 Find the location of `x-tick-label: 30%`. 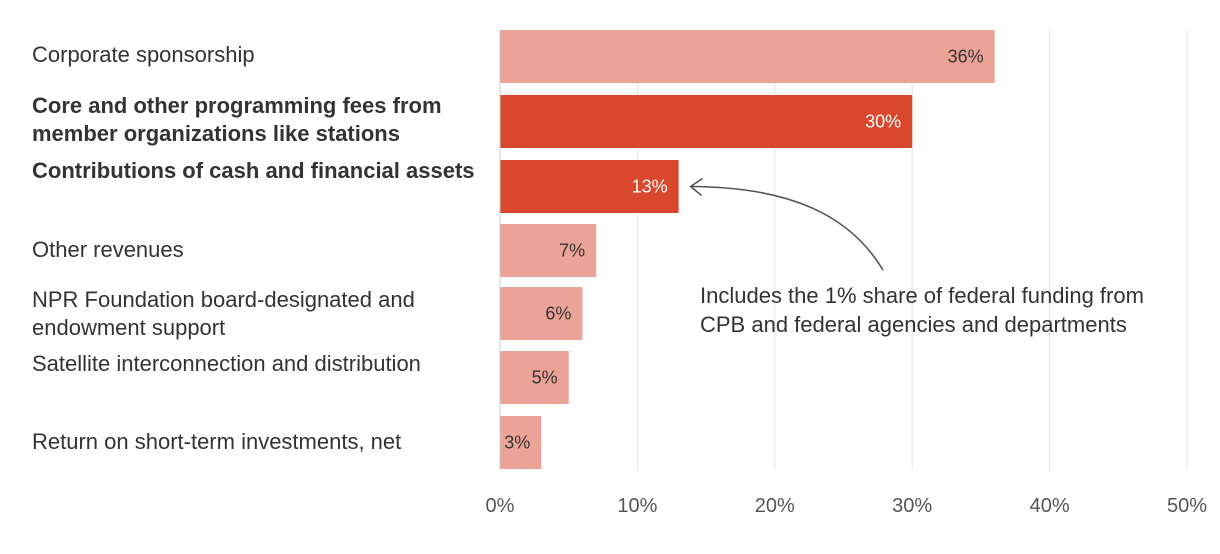

x-tick-label: 30% is located at coordinates (912, 506).